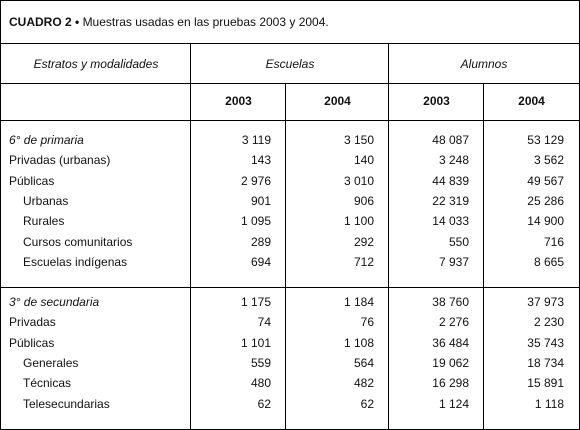 This screenshot has width=580, height=430. I want to click on cell: 480, so click(260, 383).